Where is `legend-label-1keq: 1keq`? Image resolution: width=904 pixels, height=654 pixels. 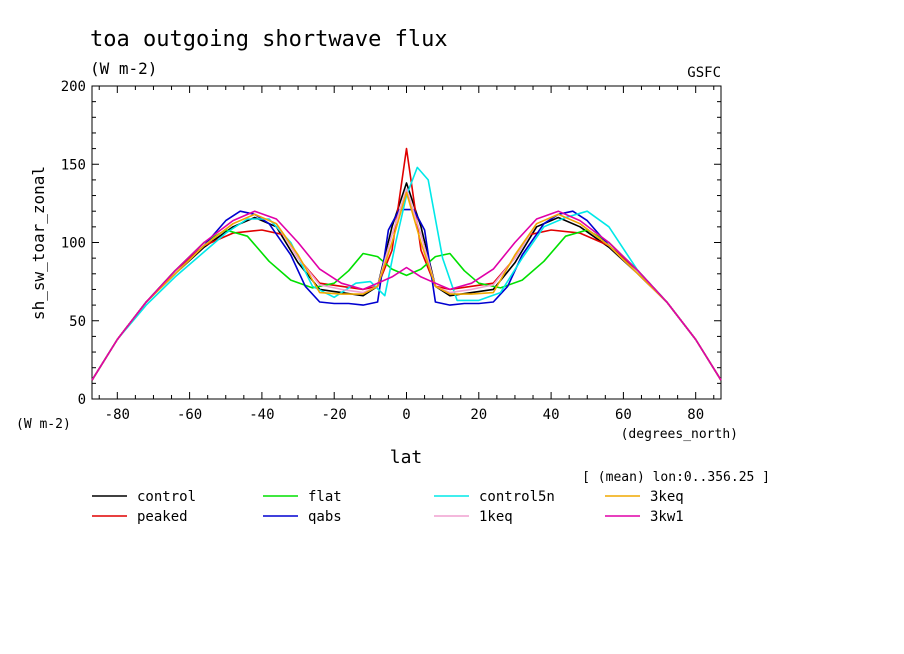 legend-label-1keq: 1keq is located at coordinates (496, 517).